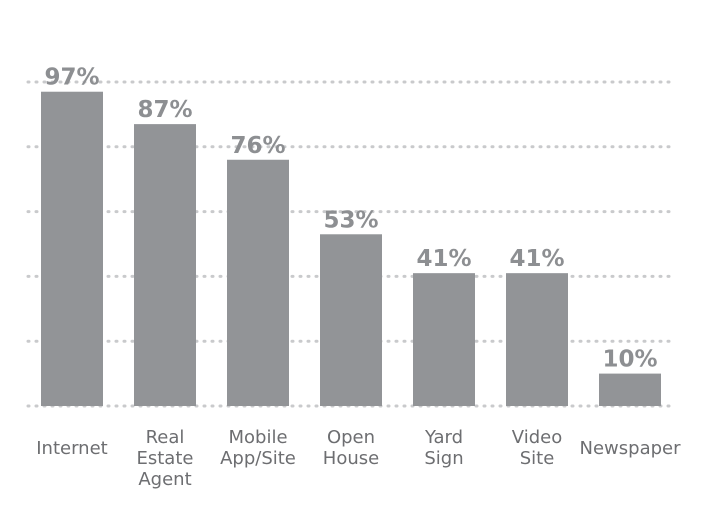 The width and height of the screenshot is (725, 521). What do you see at coordinates (351, 448) in the screenshot?
I see `category-label-4: Open House` at bounding box center [351, 448].